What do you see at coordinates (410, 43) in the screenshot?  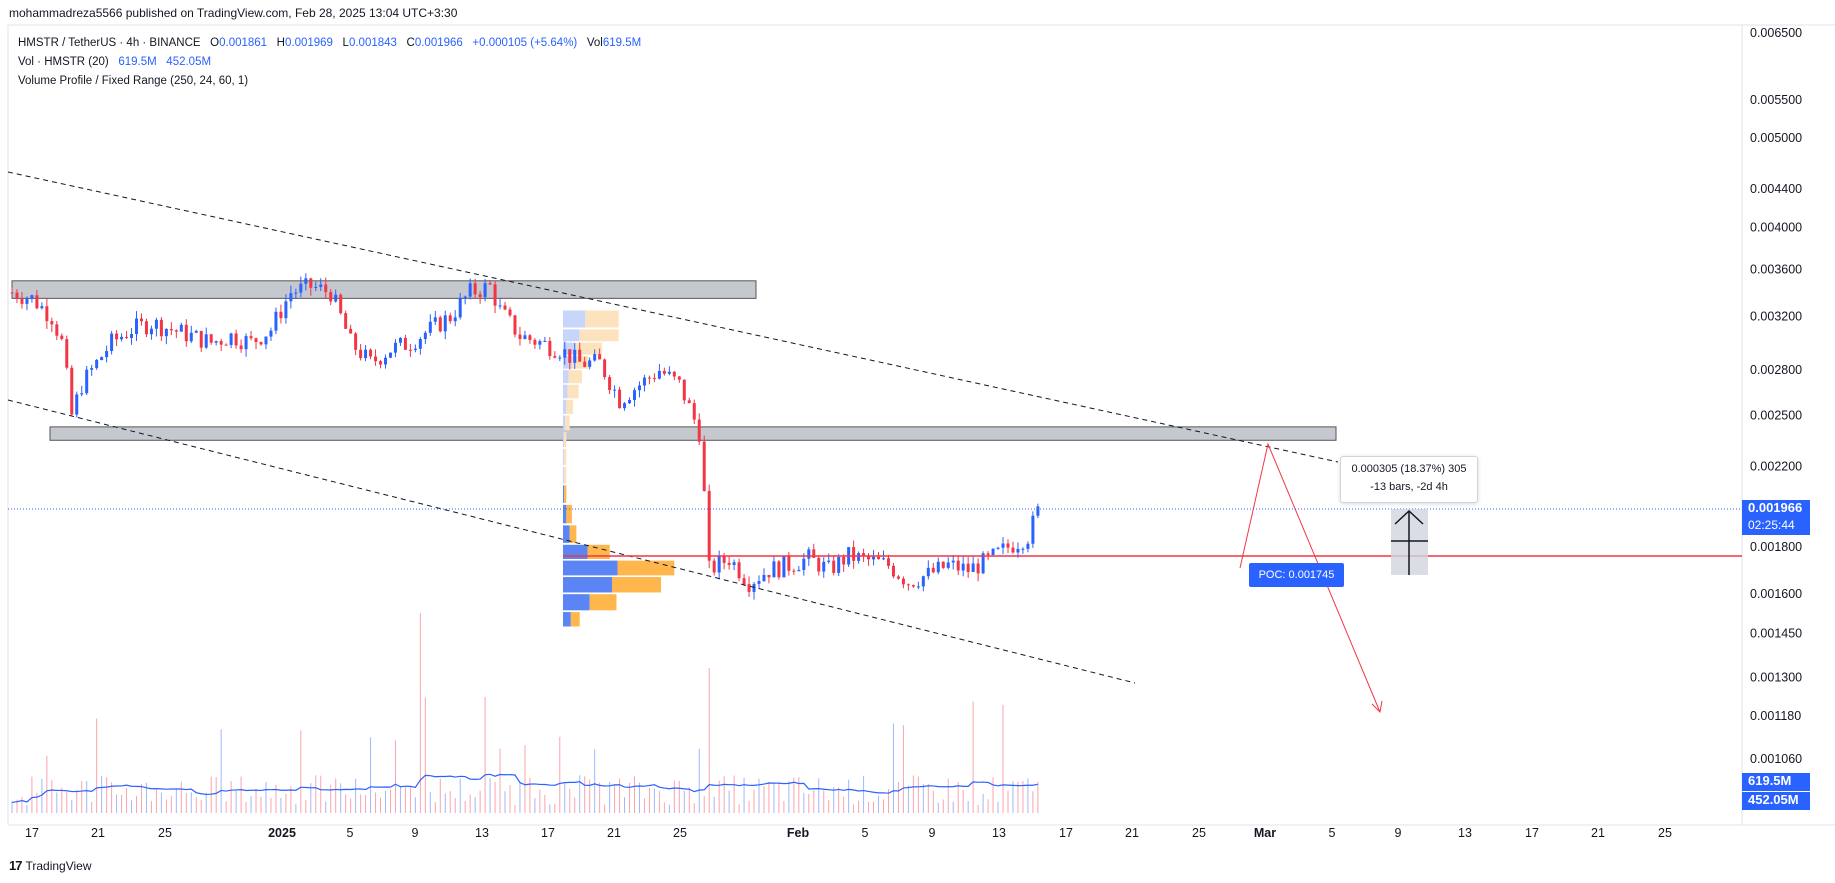 I see `legend-c-label: C` at bounding box center [410, 43].